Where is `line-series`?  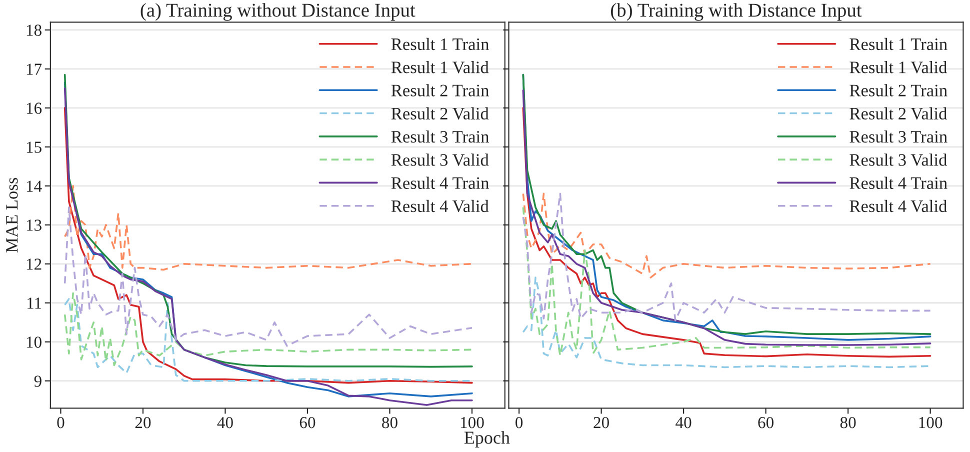 line-series is located at coordinates (268, 329).